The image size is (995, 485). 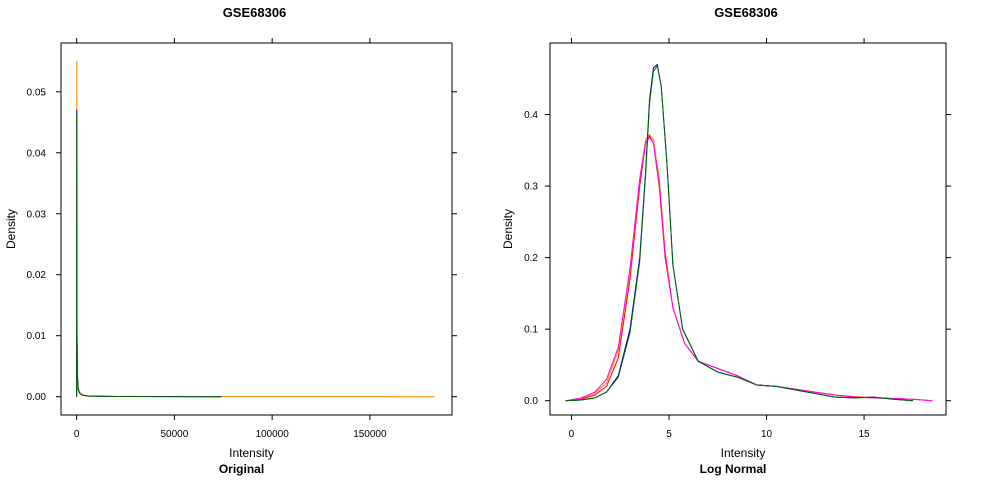 What do you see at coordinates (174, 434) in the screenshot?
I see `x-tick-label: 50000` at bounding box center [174, 434].